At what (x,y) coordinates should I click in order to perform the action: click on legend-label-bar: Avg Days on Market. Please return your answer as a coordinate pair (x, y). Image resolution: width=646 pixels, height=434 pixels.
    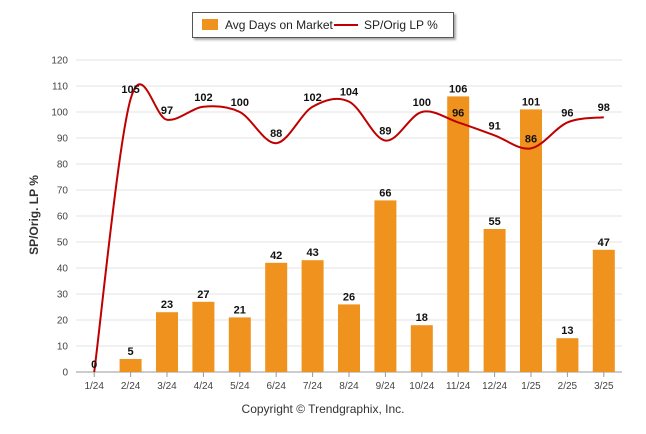
    Looking at the image, I should click on (279, 25).